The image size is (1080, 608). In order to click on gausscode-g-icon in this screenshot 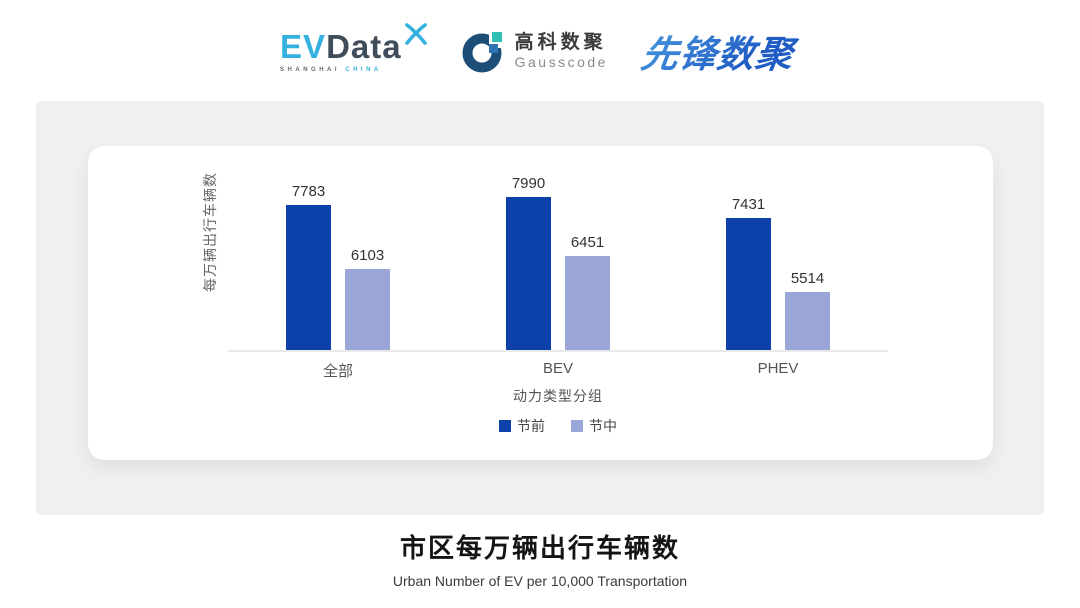, I will do `click(484, 51)`.